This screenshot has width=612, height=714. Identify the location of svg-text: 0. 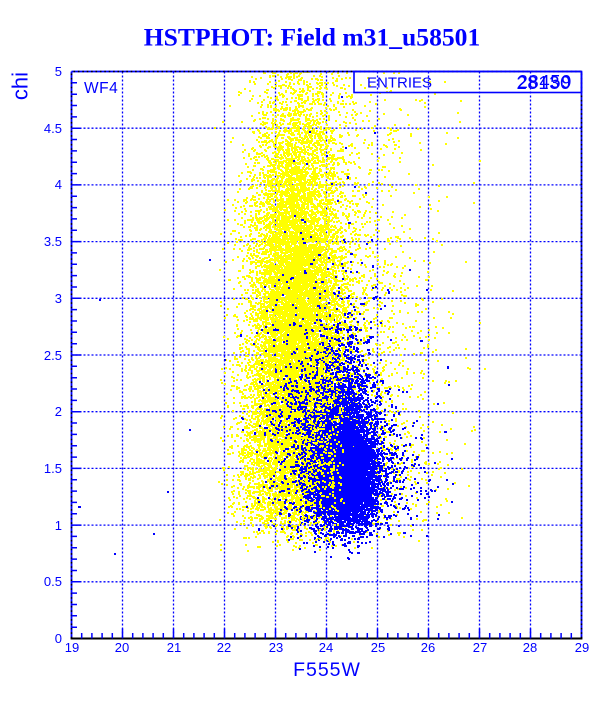
(58, 638).